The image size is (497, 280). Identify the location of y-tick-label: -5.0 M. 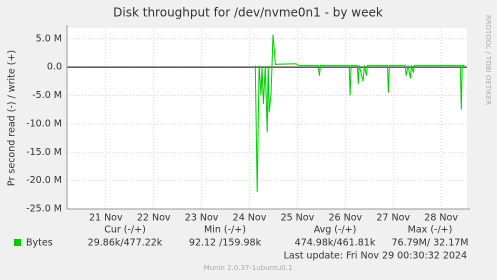
(47, 95).